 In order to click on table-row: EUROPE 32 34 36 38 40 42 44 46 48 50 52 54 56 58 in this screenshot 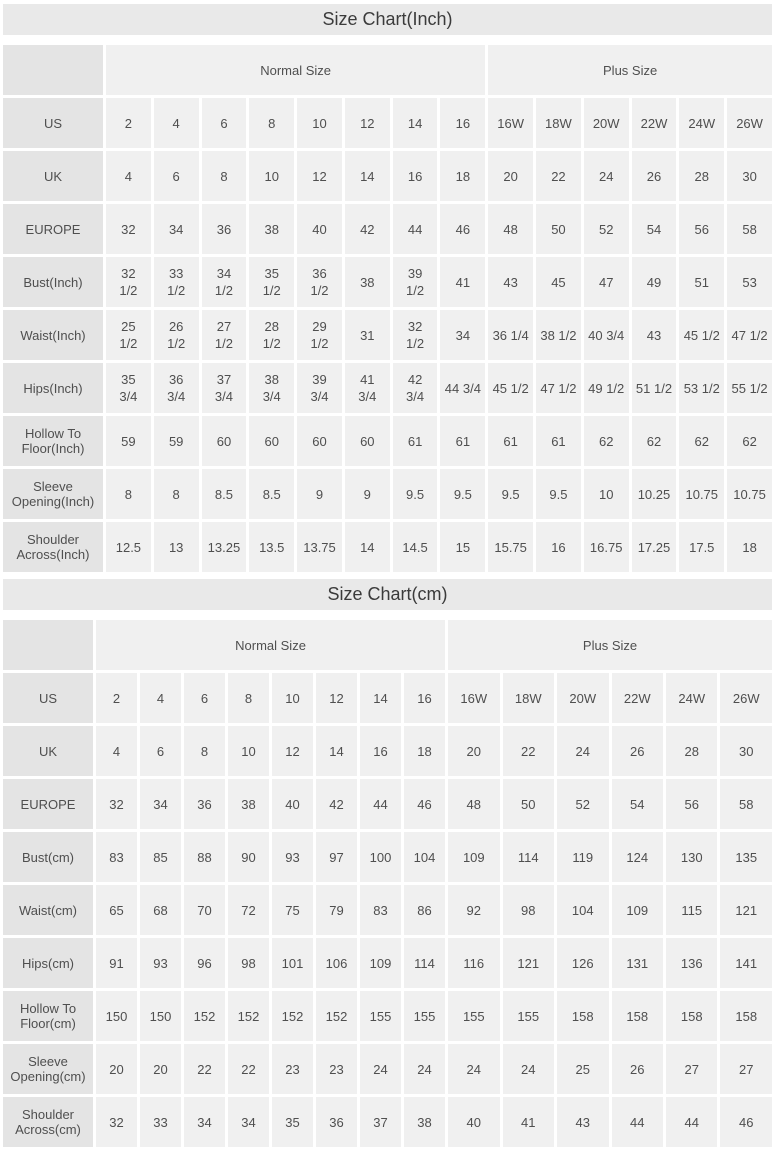, I will do `click(387, 229)`.